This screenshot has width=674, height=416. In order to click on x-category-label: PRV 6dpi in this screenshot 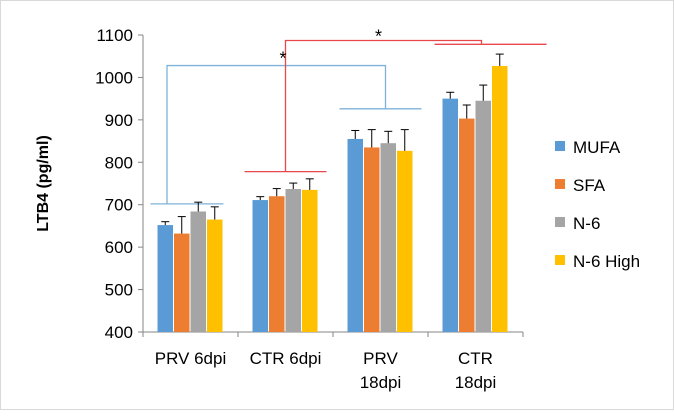, I will do `click(191, 358)`.